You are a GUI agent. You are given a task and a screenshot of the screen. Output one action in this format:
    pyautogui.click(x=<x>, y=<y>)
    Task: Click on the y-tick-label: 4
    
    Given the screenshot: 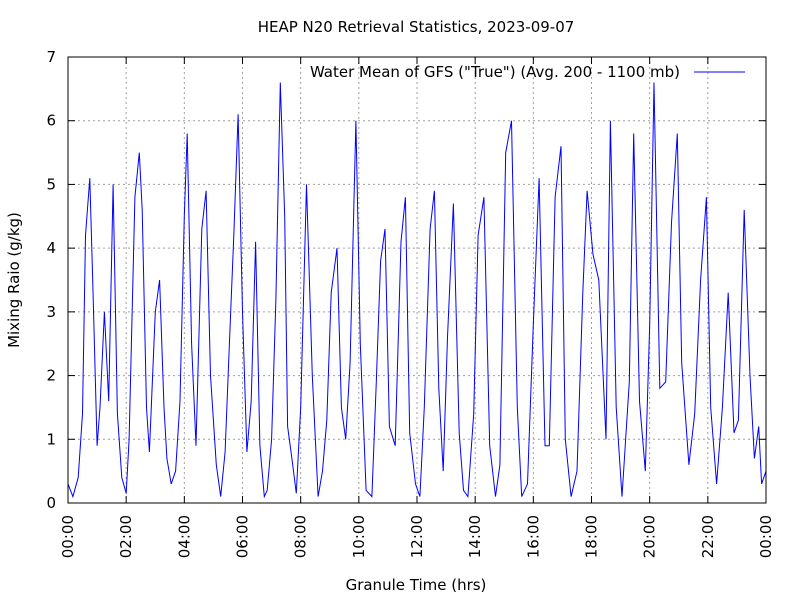 What is the action you would take?
    pyautogui.click(x=51, y=248)
    